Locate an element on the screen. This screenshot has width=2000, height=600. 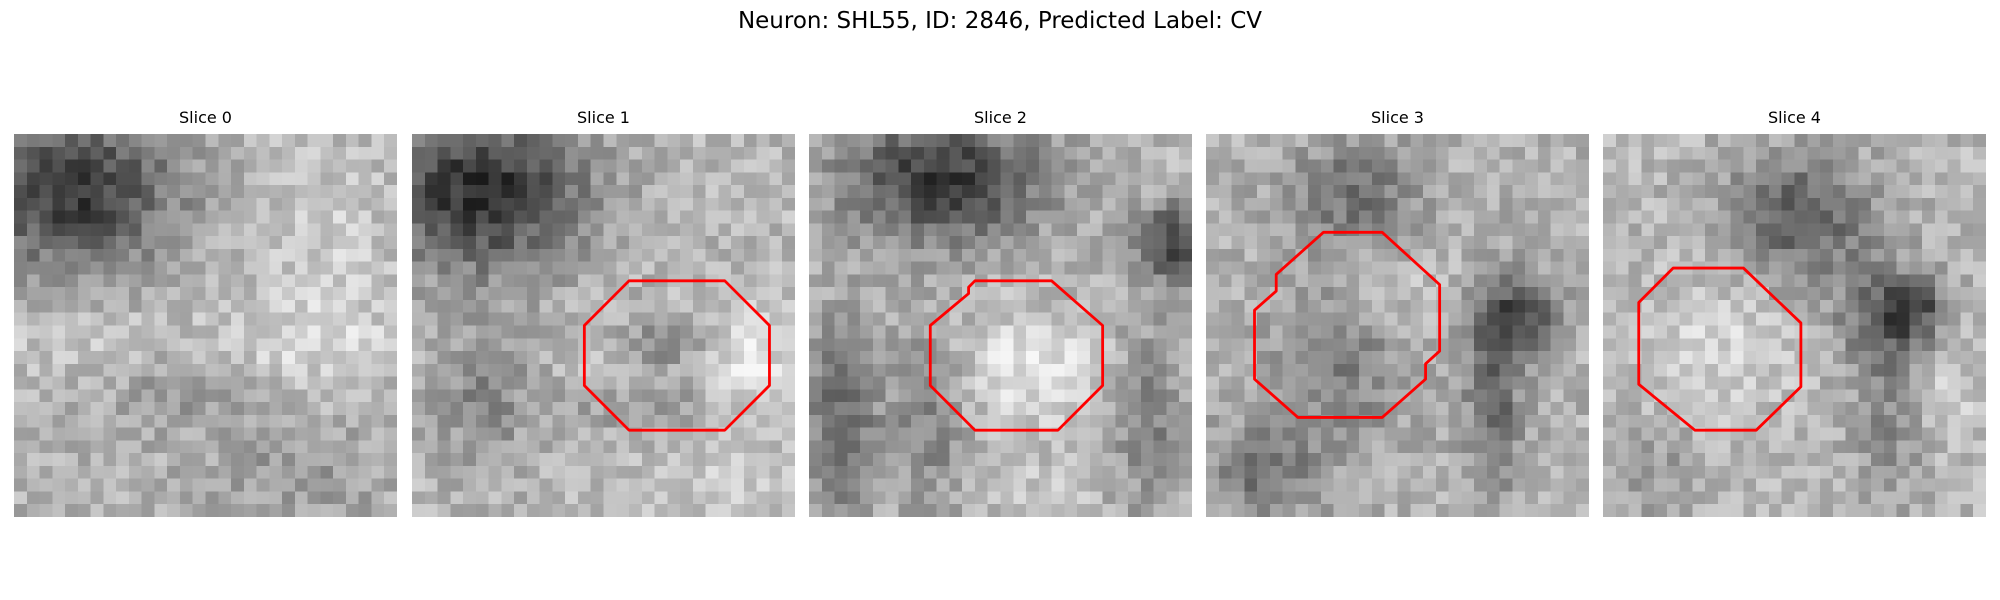
slice-title: Slice 1 is located at coordinates (603, 117).